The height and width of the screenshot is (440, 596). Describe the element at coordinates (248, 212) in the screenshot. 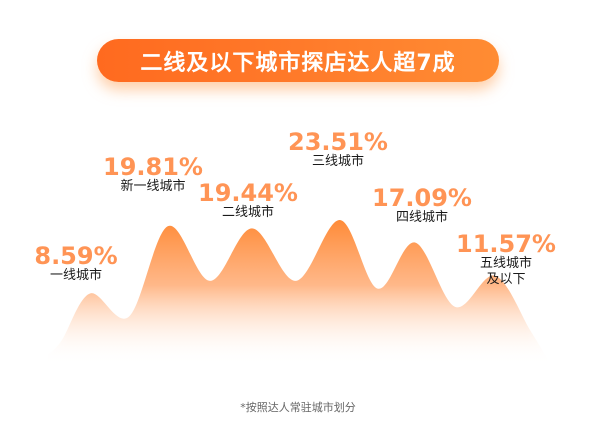

I see `category-label-tier2: 二线城市` at that location.